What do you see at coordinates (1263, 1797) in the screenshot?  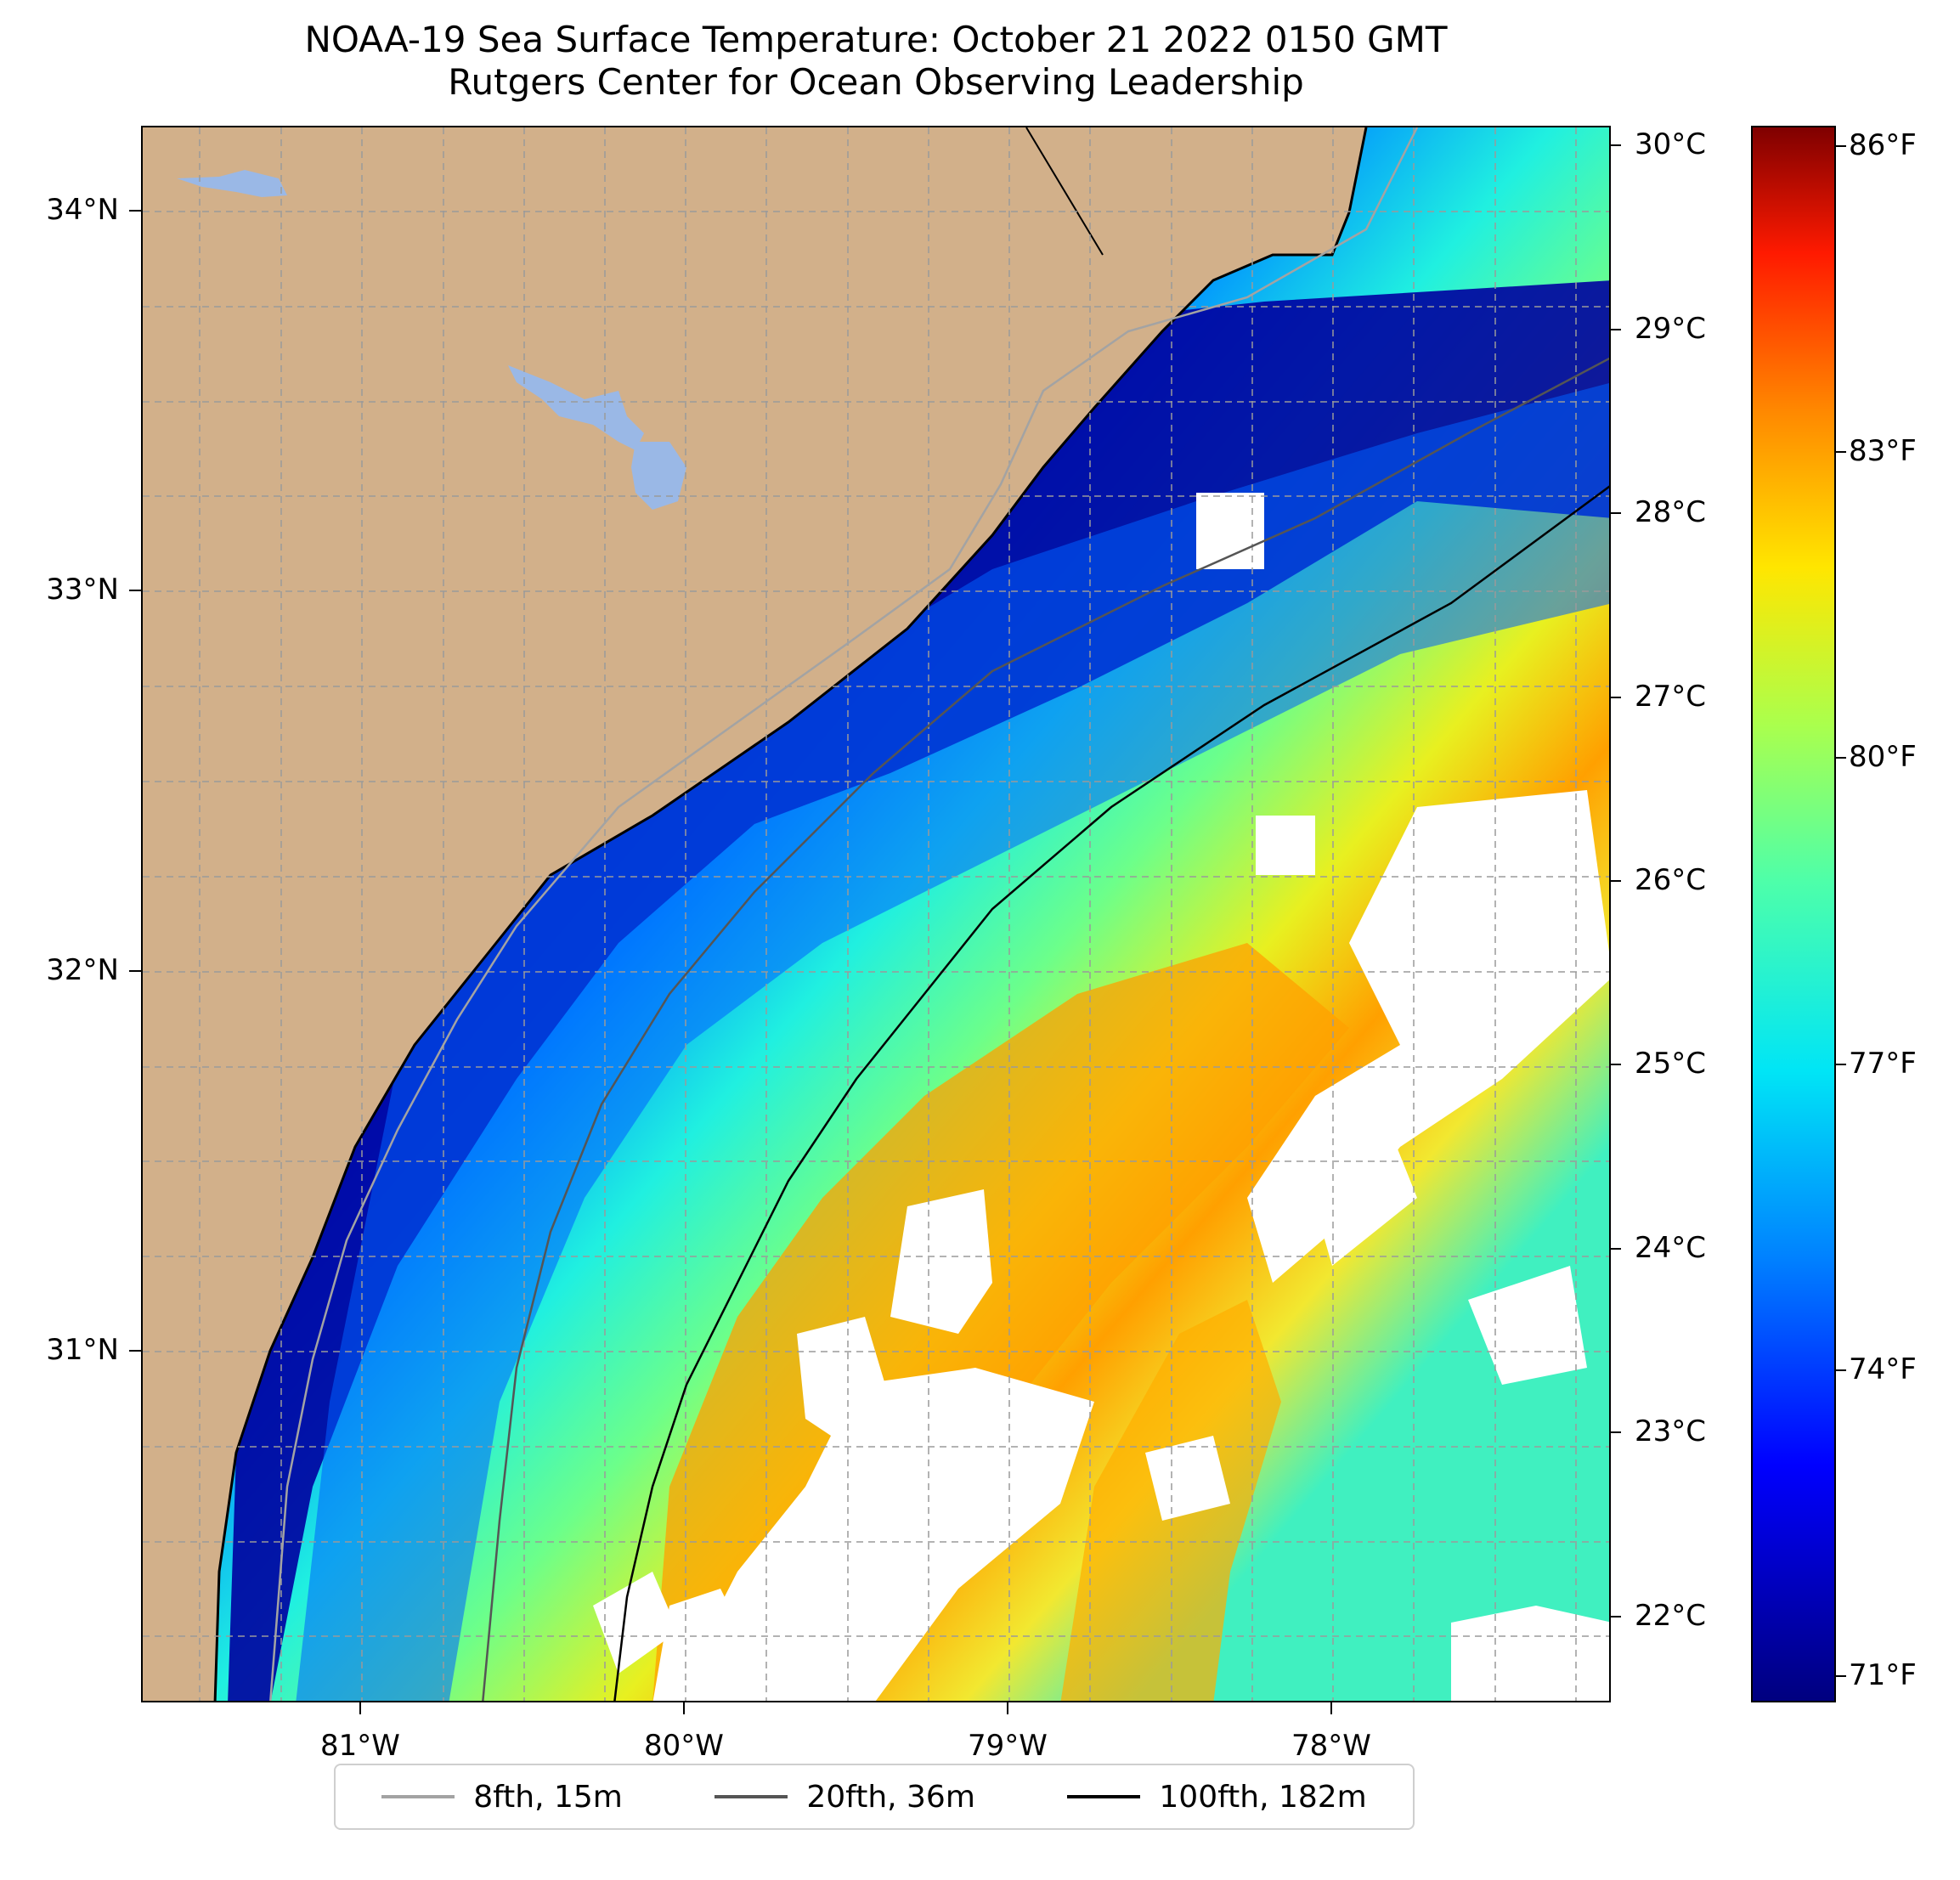 I see `legend-label-100fth: 100fth, 182m` at bounding box center [1263, 1797].